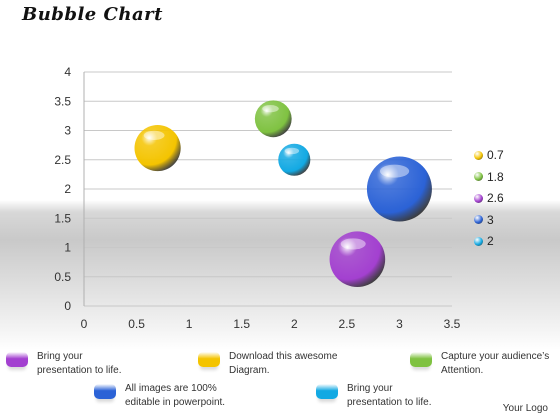 The height and width of the screenshot is (420, 560). Describe the element at coordinates (347, 324) in the screenshot. I see `x-tick-label-5: 2.5` at that location.